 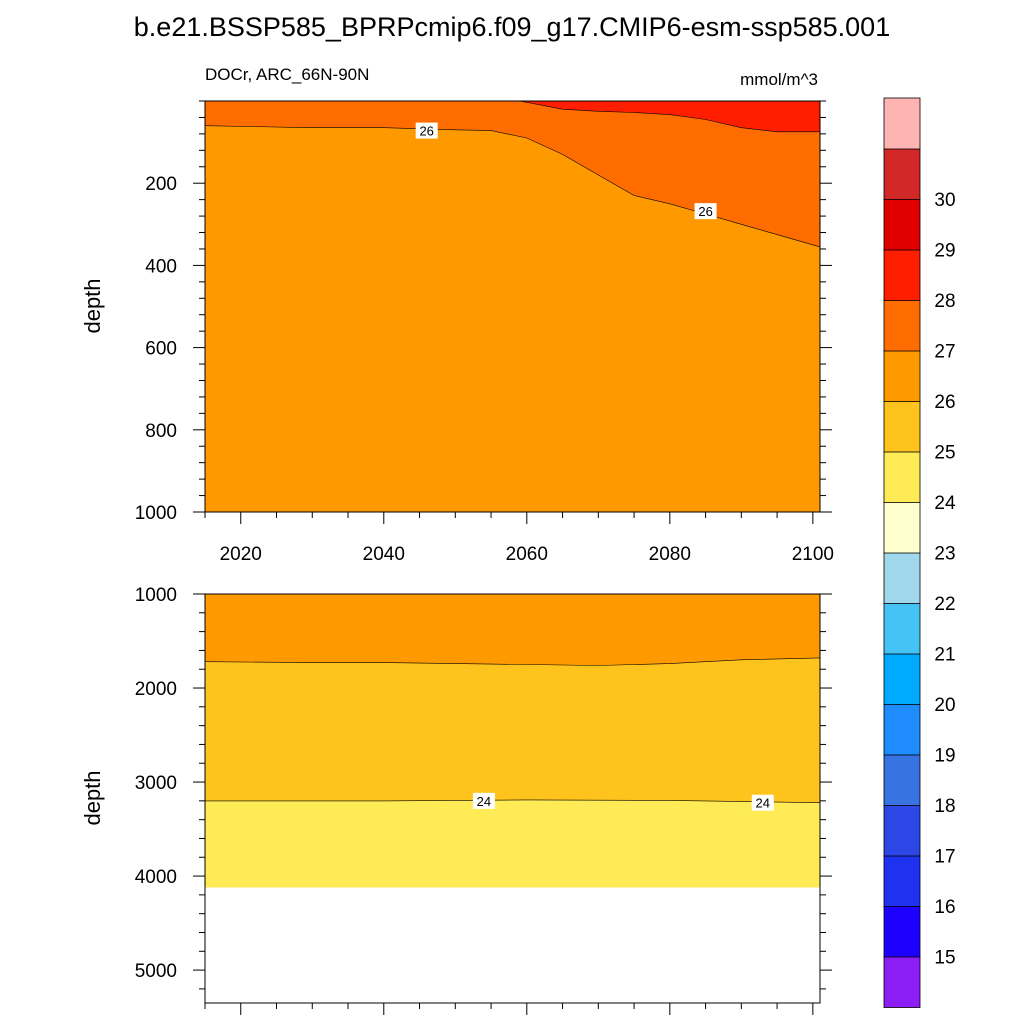 What do you see at coordinates (944, 453) in the screenshot?
I see `colorbar-label: 25` at bounding box center [944, 453].